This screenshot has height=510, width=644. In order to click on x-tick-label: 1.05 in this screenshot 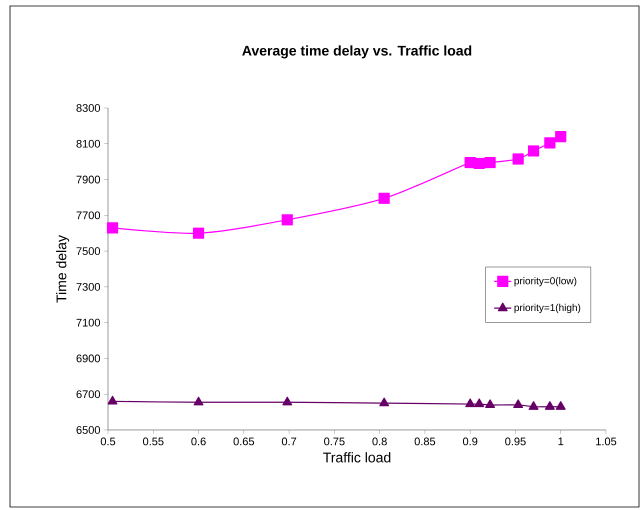, I will do `click(606, 442)`.